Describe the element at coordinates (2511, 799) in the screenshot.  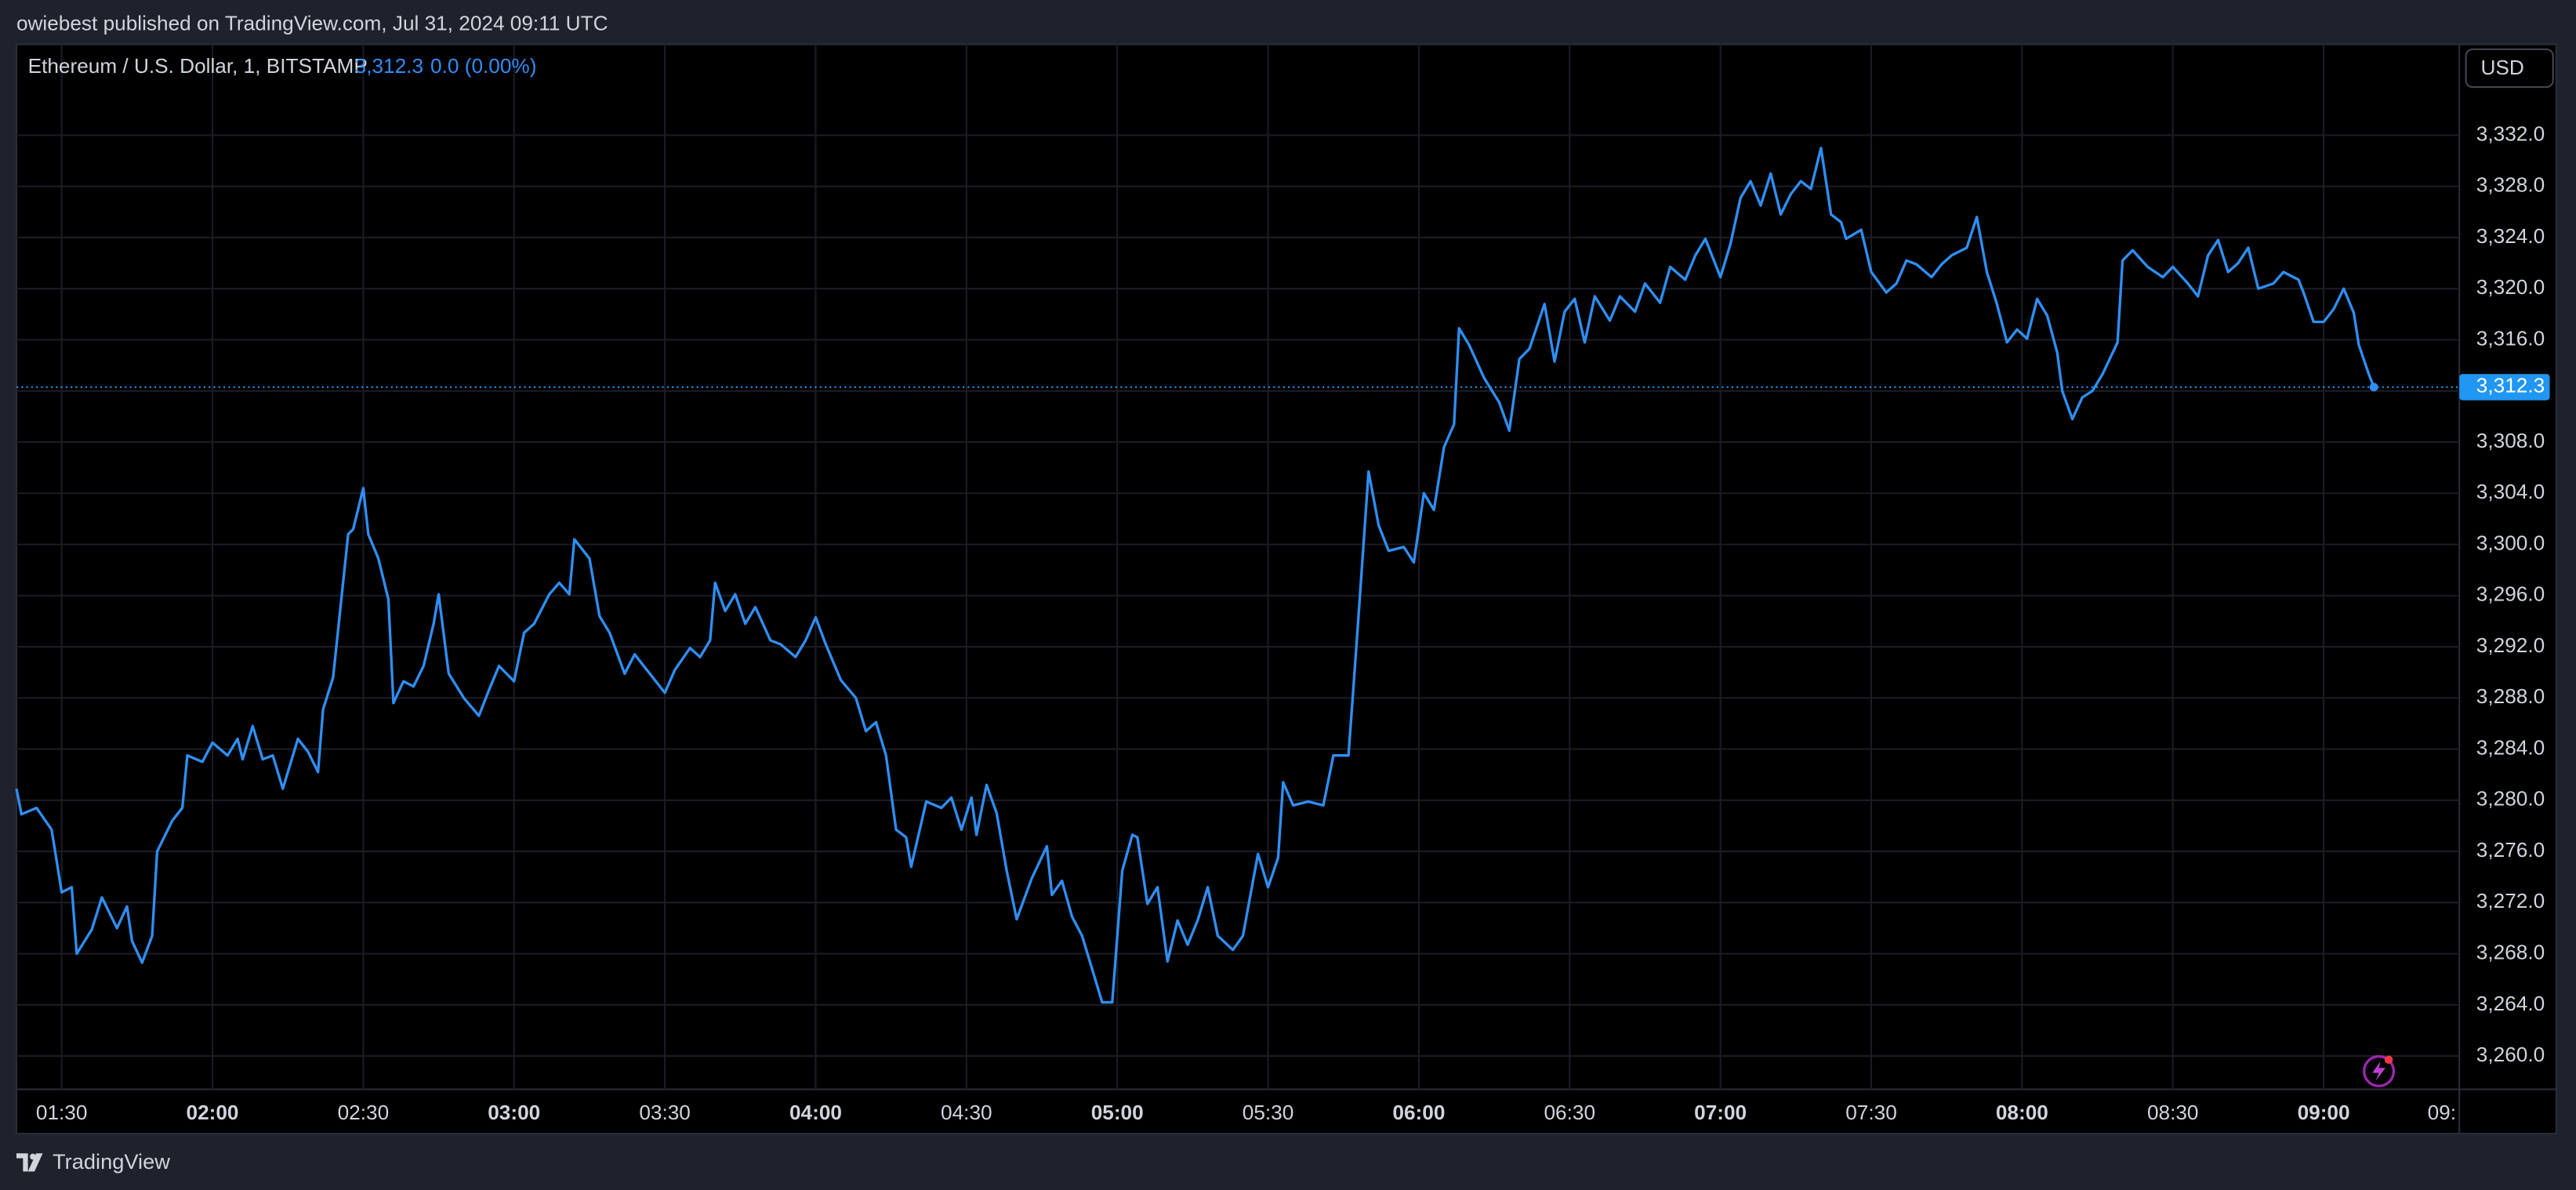
I see `y-tick-label: 3,280.0` at that location.